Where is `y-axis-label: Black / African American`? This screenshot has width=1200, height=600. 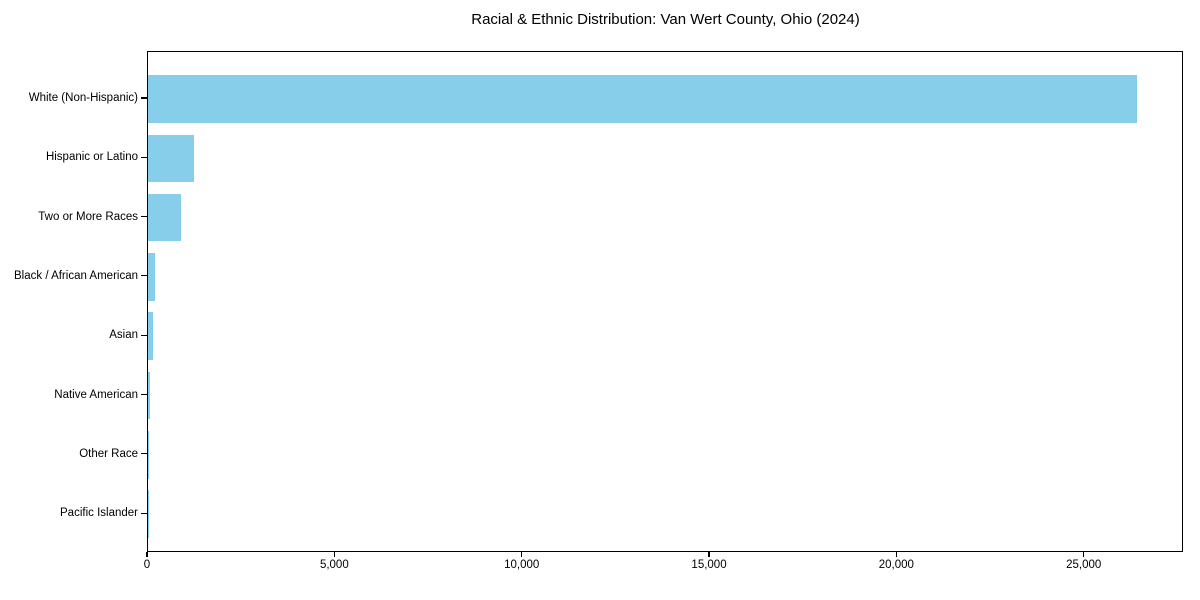
y-axis-label: Black / African American is located at coordinates (76, 275).